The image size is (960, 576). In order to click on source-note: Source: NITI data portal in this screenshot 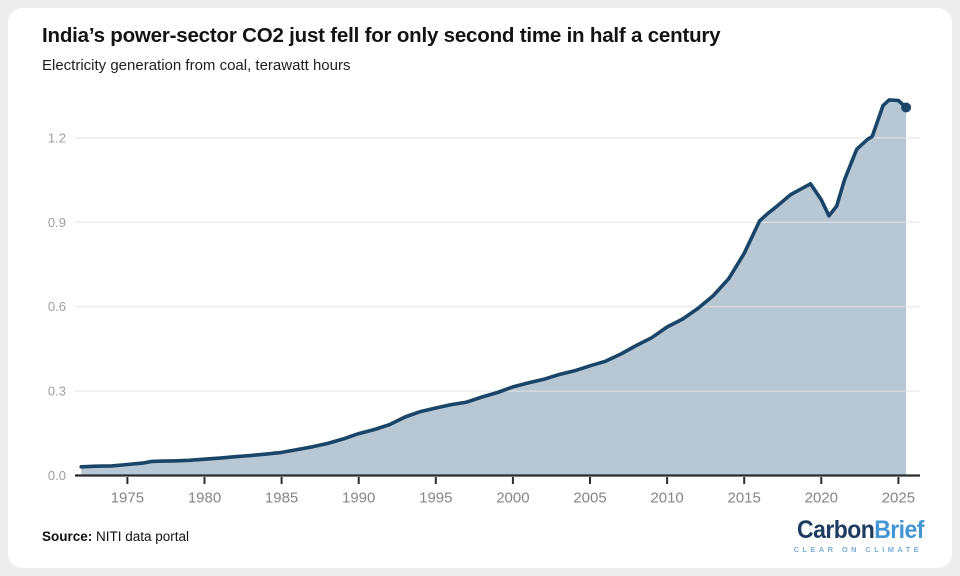, I will do `click(115, 536)`.